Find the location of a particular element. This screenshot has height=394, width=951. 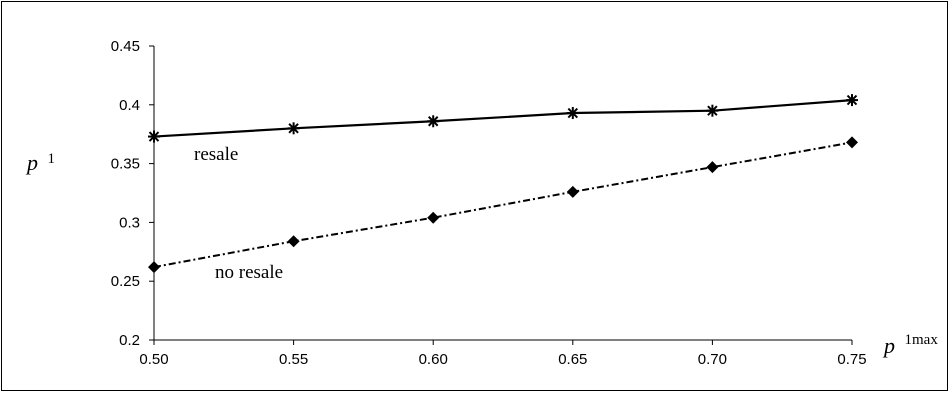

x-axis-label-sup: 1max is located at coordinates (922, 340).